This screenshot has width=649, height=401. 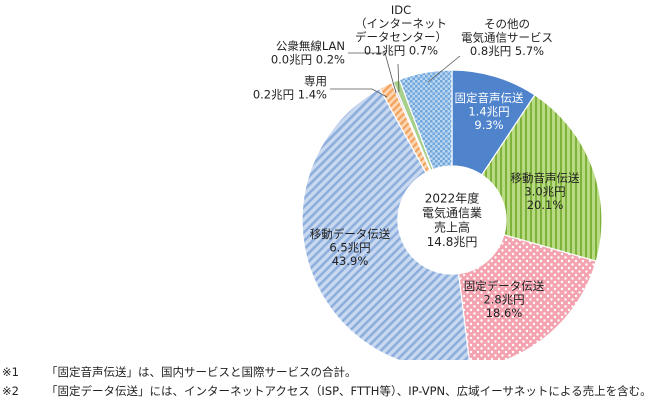 I want to click on slice-4-label-line-3: 43.9%, so click(x=350, y=261).